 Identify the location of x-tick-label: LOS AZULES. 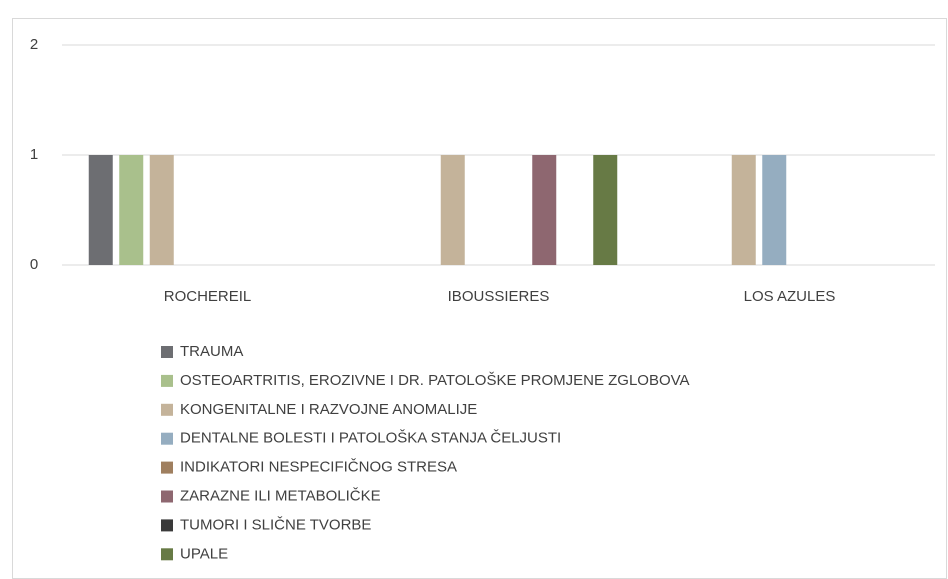
(790, 296).